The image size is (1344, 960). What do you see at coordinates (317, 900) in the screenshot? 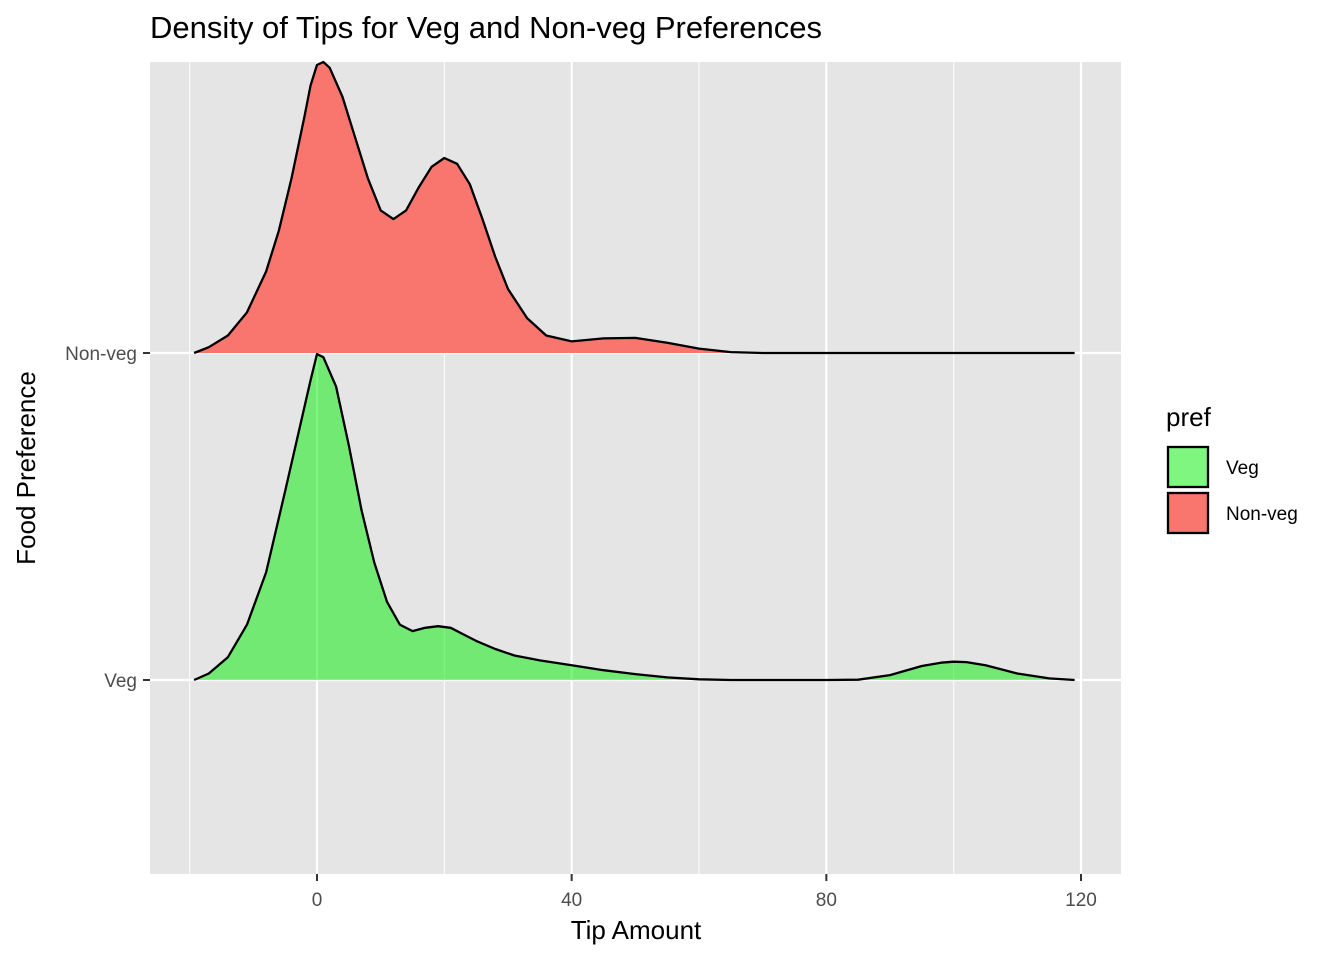
I see `x-tick-label: 0` at bounding box center [317, 900].